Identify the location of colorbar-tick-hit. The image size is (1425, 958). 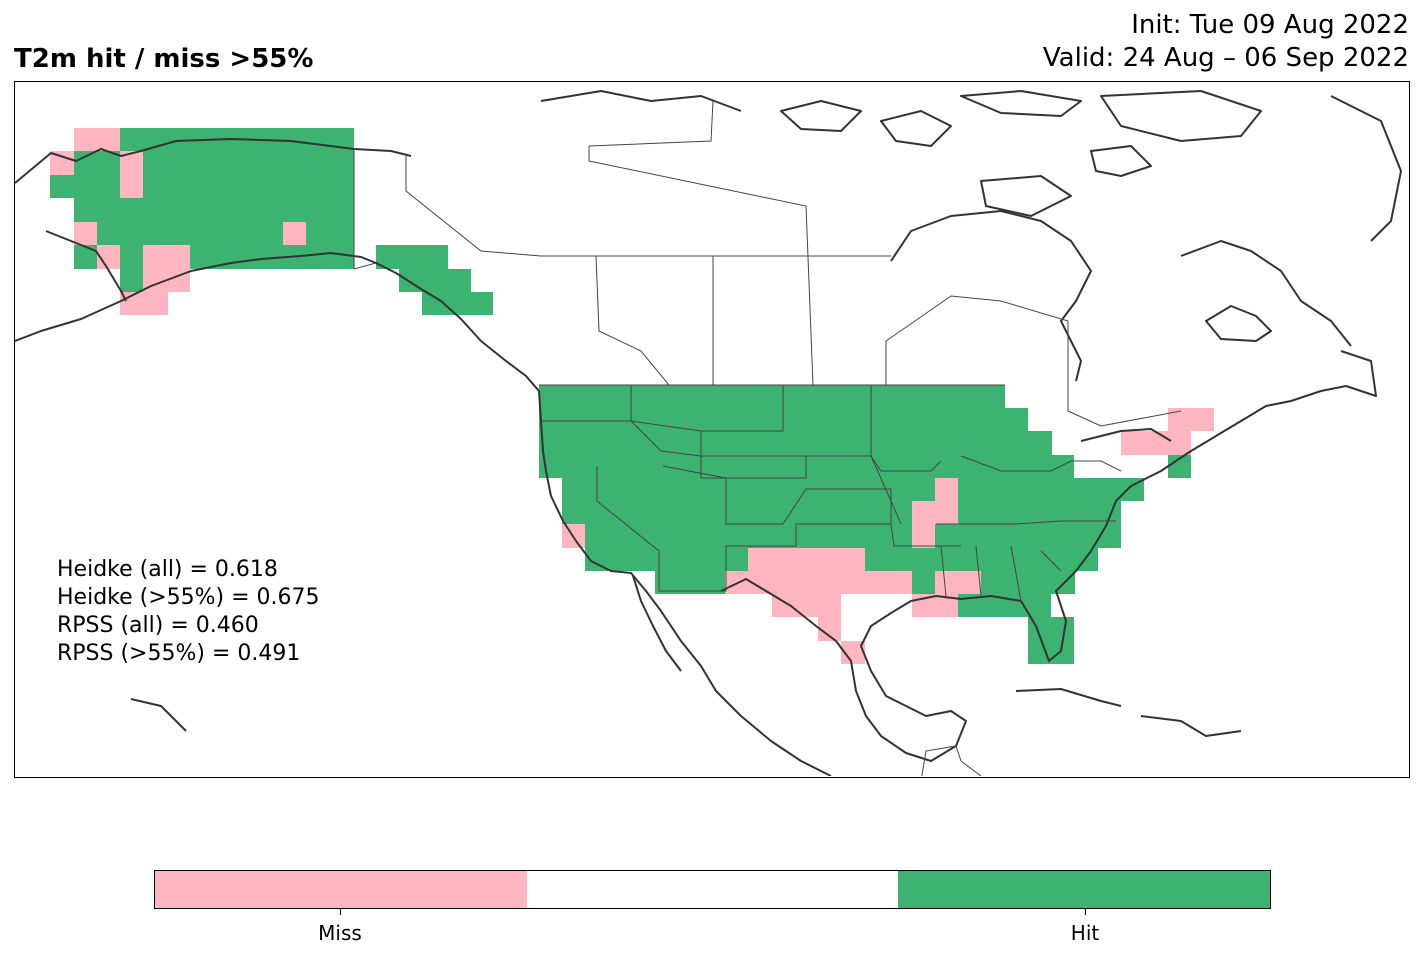
(1085, 912).